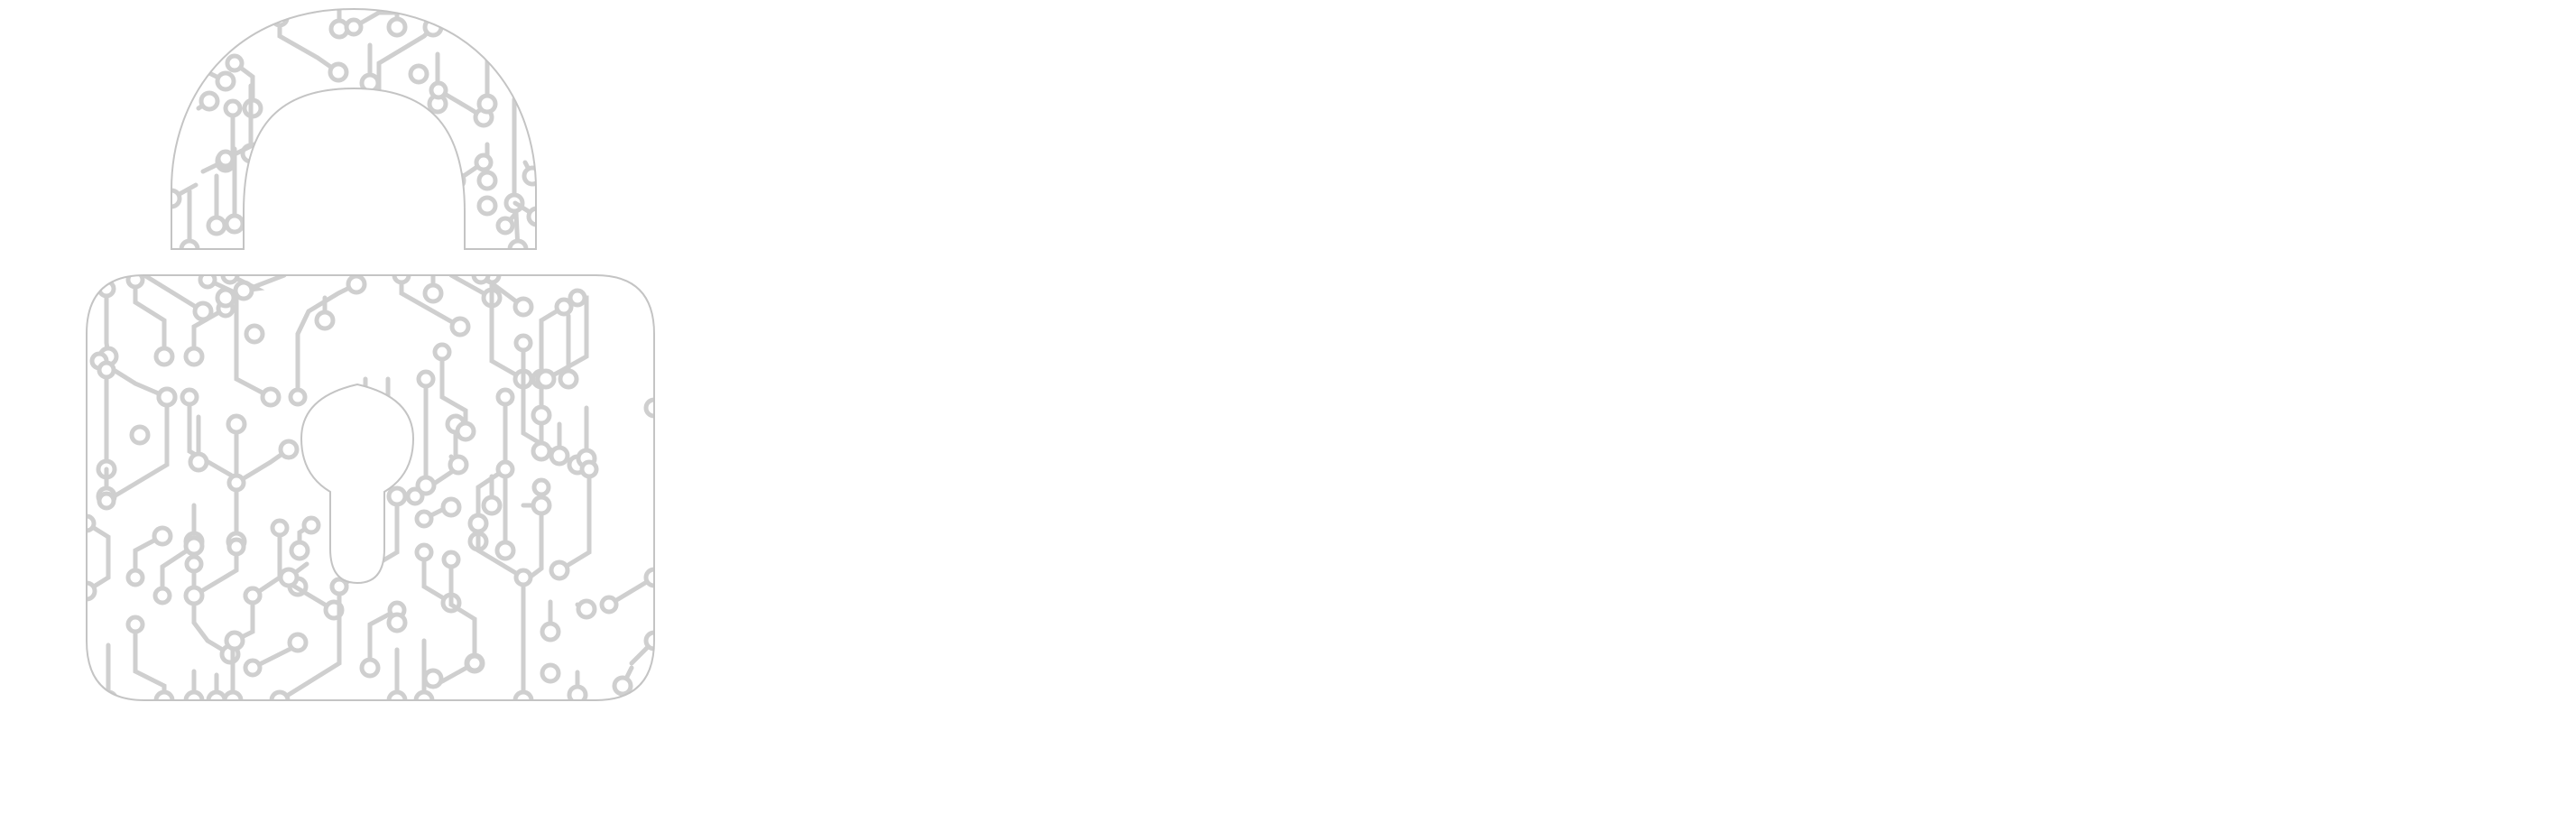  I want to click on padlock-body, so click(370, 487).